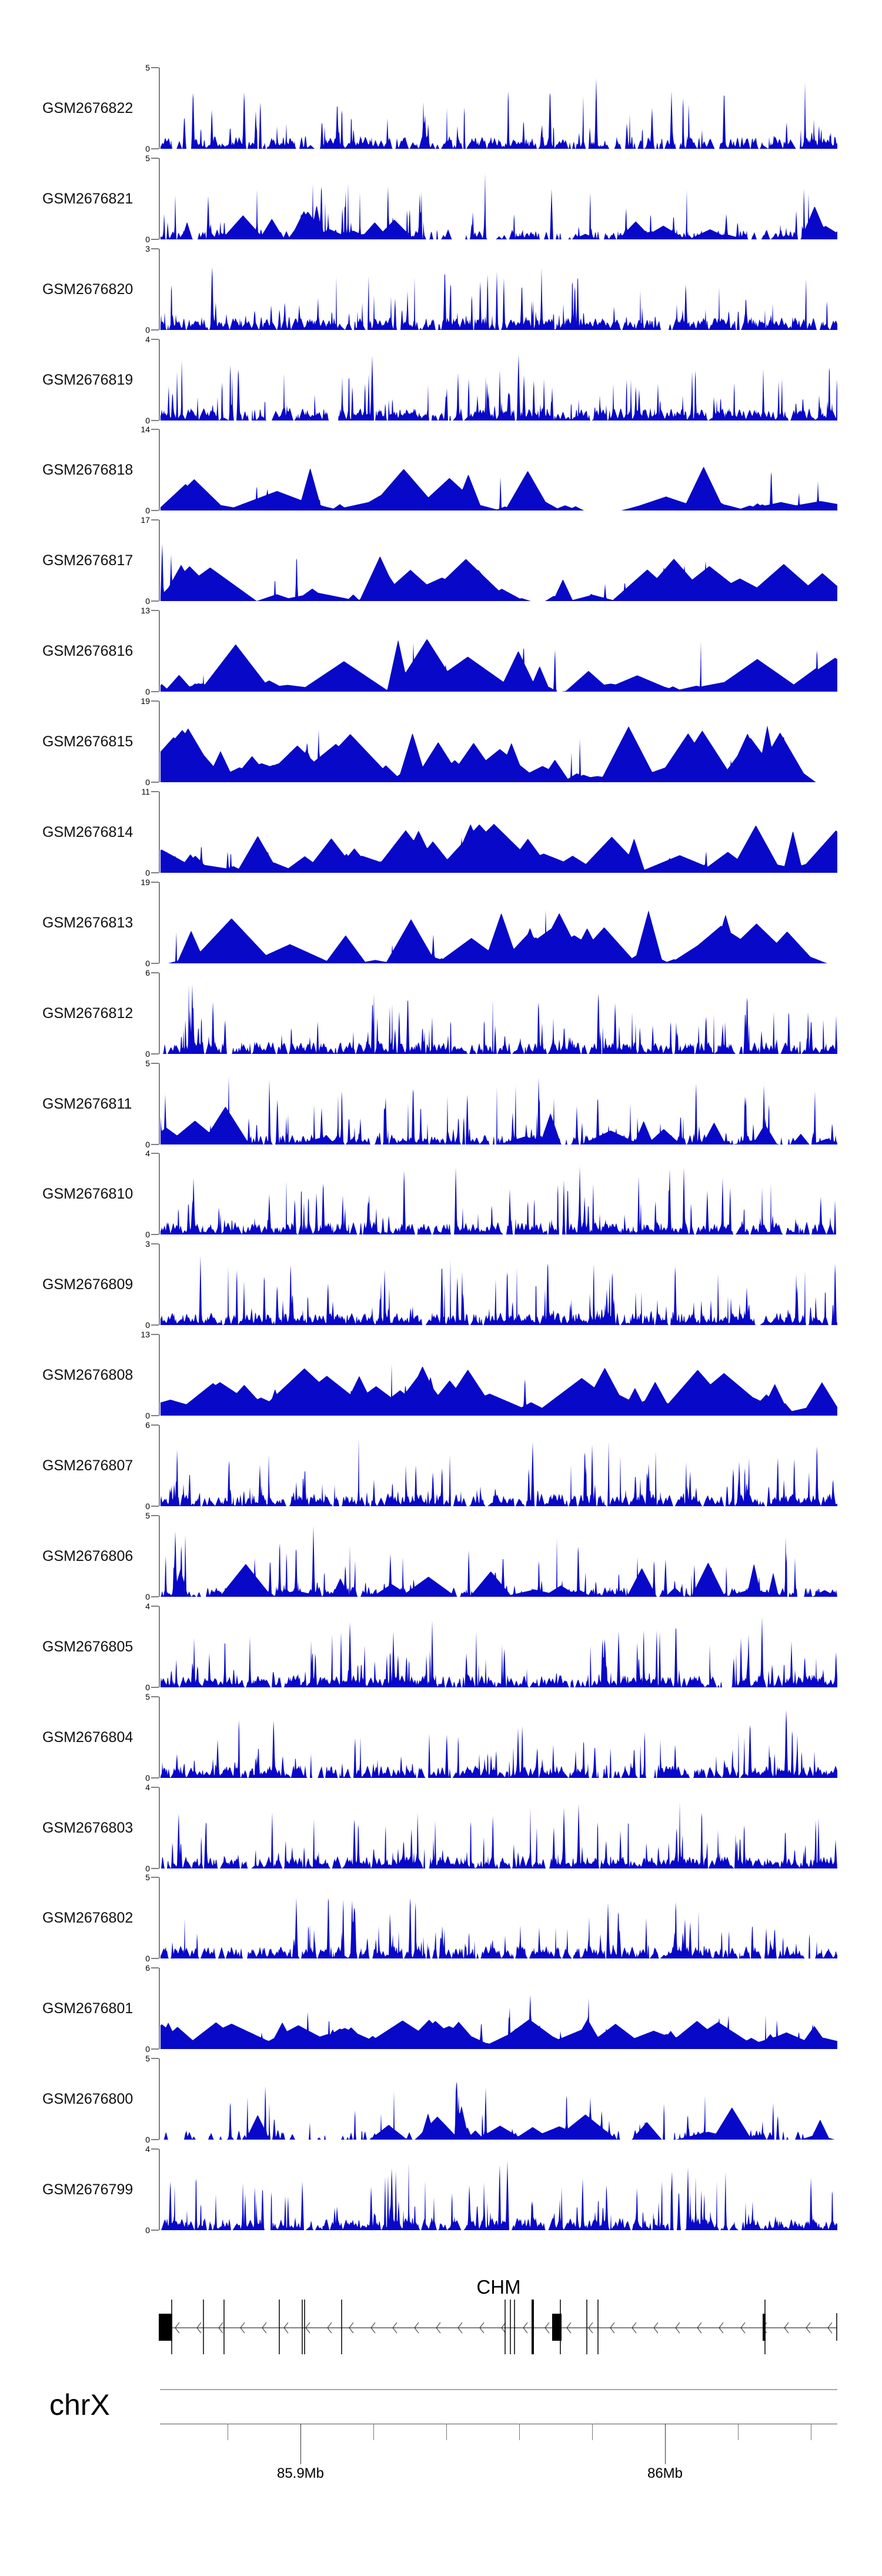 This screenshot has height=2576, width=882. Describe the element at coordinates (145, 882) in the screenshot. I see `track-y-max-label: 19` at that location.